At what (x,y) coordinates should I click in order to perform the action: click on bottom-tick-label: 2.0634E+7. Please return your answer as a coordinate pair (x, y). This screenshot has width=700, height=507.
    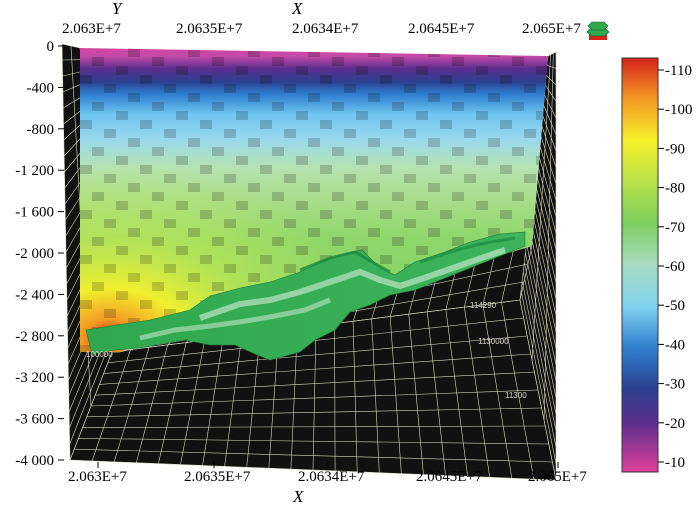
    Looking at the image, I should click on (331, 477).